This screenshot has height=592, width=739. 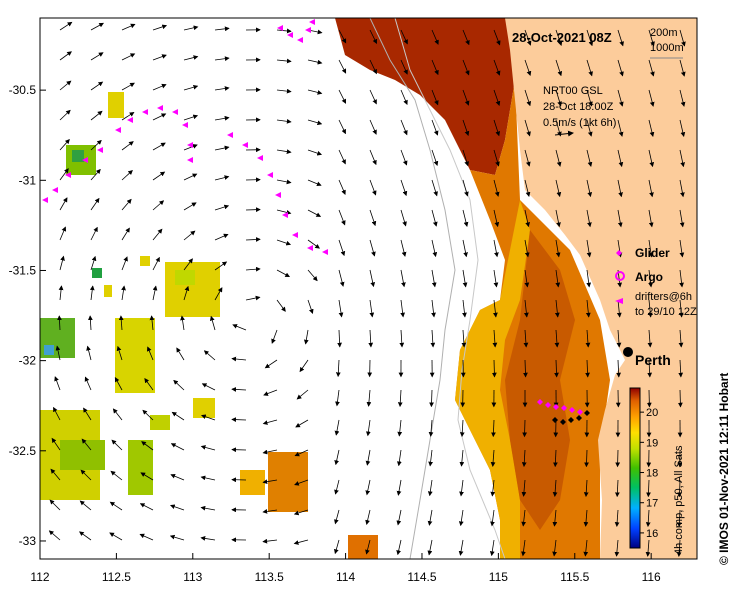 I want to click on colorbar-tick-label: 18, so click(x=652, y=474).